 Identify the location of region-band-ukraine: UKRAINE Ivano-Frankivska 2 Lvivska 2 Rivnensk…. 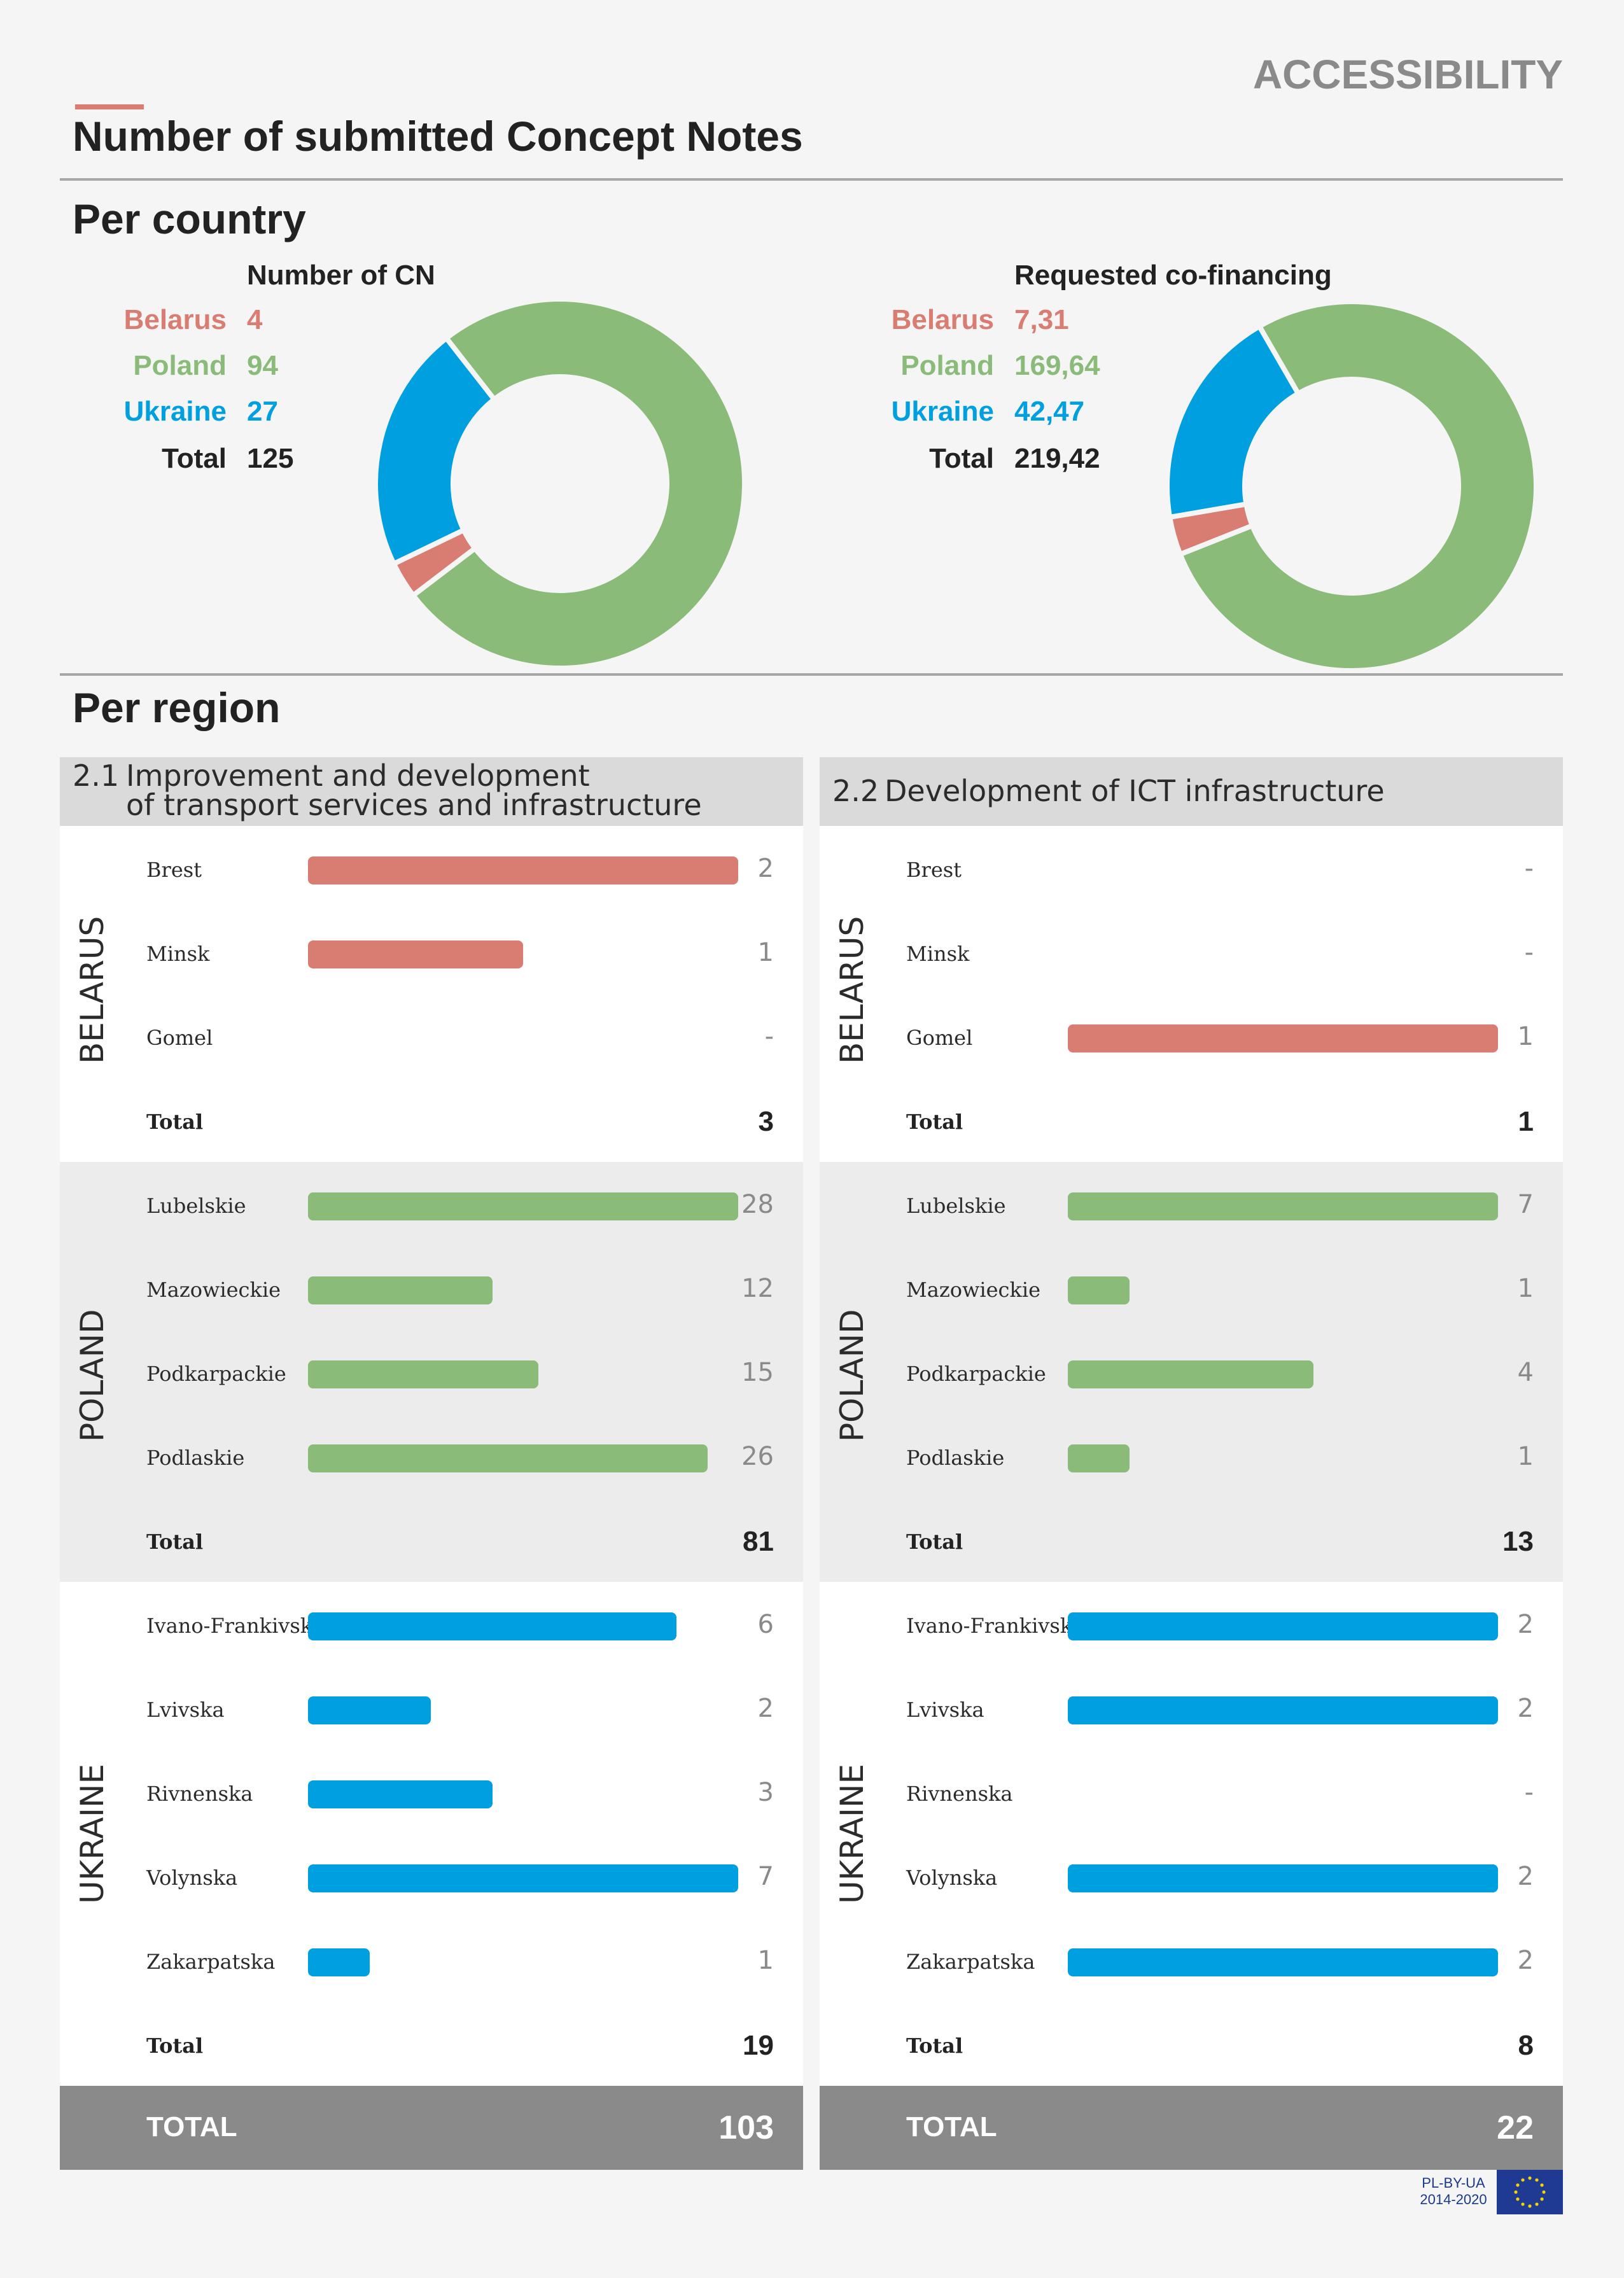
(1191, 1834).